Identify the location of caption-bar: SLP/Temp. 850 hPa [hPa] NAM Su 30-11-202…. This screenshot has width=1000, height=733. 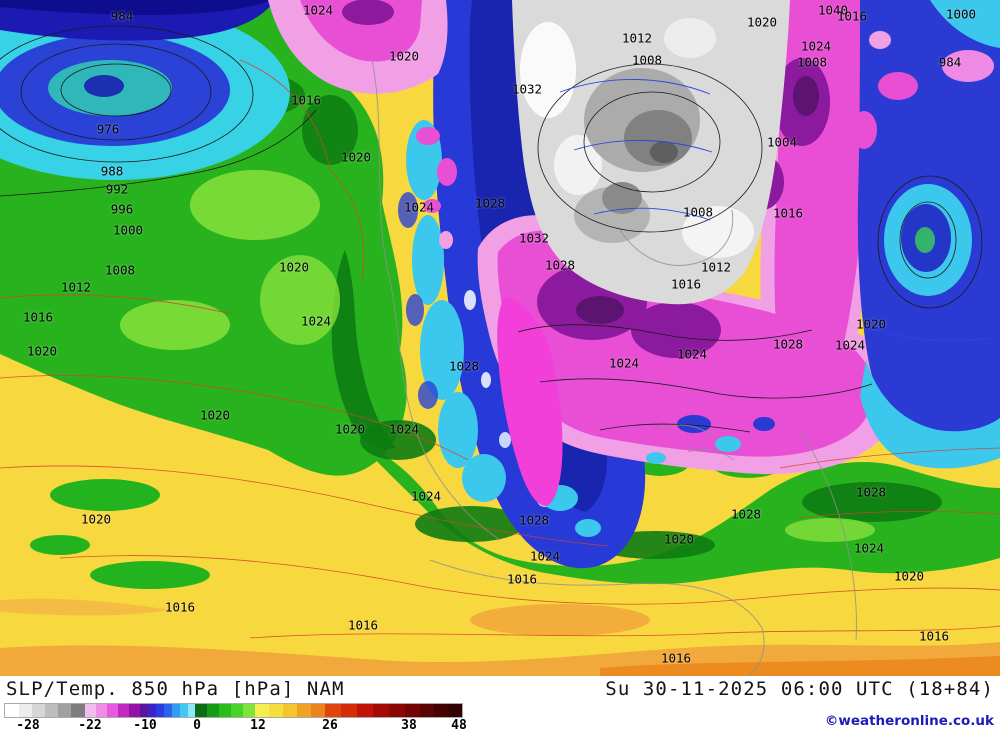
(500, 704).